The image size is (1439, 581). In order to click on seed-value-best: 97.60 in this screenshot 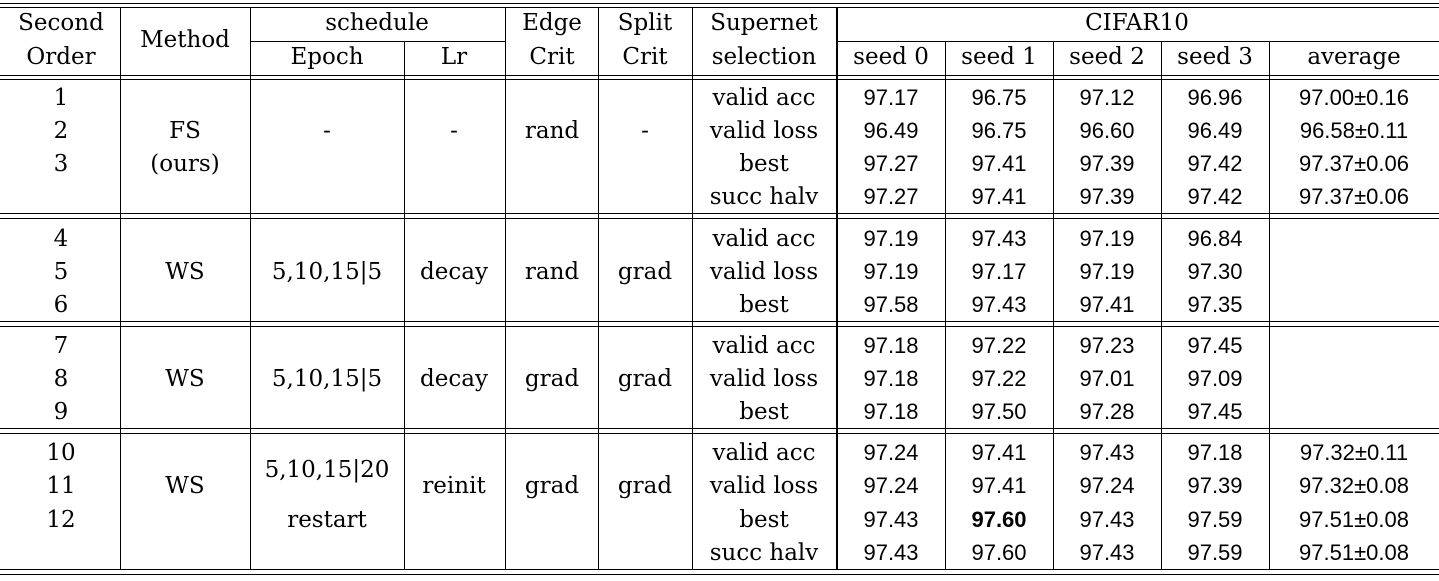, I will do `click(999, 519)`.